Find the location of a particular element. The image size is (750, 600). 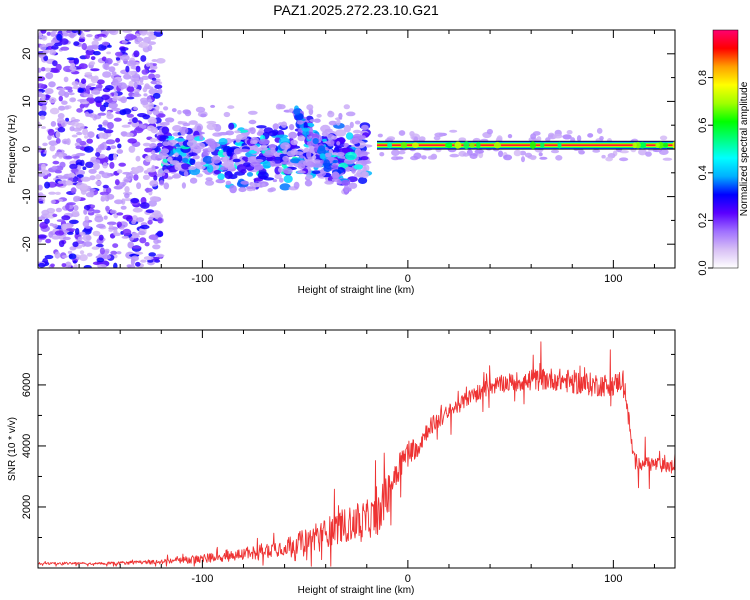

colorbar-label: Normalized spectral amplitude is located at coordinates (744, 148).